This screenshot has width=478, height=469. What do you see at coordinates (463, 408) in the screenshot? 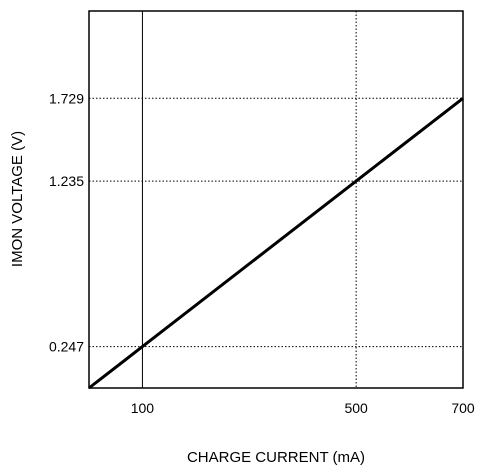
I see `x-tick-label: 700` at bounding box center [463, 408].